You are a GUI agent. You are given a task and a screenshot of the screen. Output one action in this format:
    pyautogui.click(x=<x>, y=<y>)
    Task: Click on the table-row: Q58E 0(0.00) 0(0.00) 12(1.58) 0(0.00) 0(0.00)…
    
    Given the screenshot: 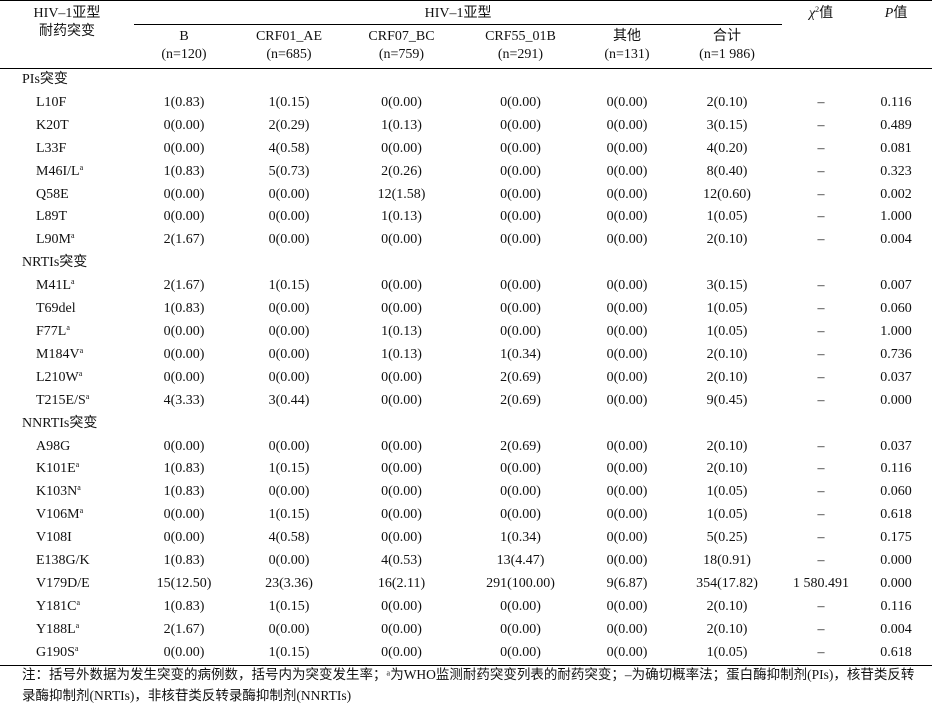 What is the action you would take?
    pyautogui.click(x=466, y=195)
    